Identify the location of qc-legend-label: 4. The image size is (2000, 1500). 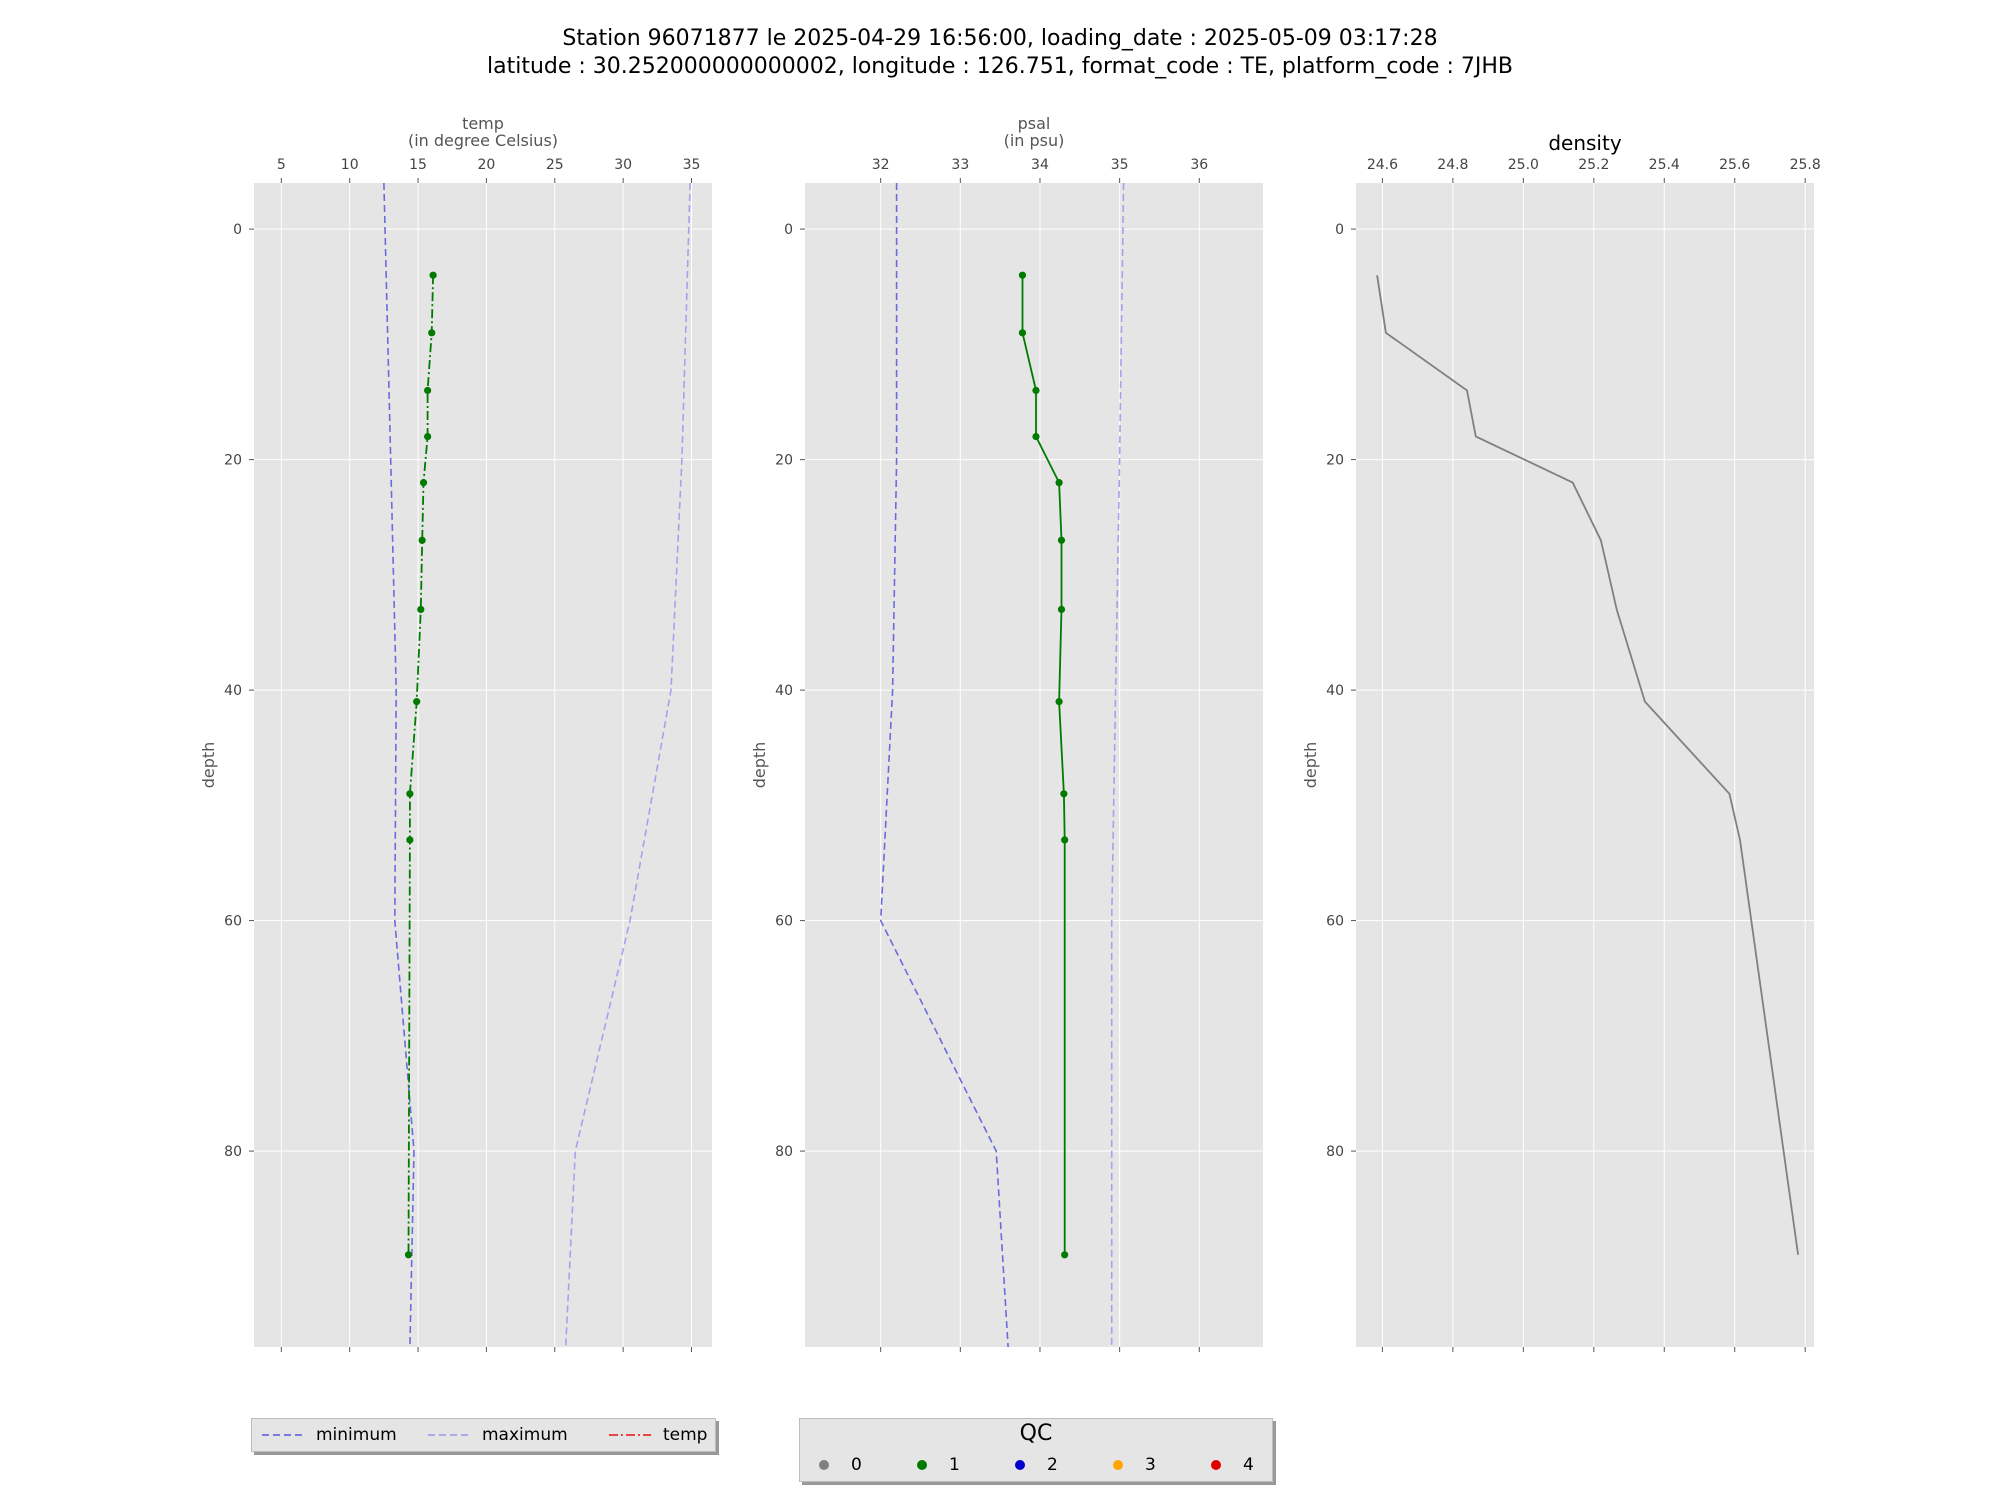
(1248, 1465).